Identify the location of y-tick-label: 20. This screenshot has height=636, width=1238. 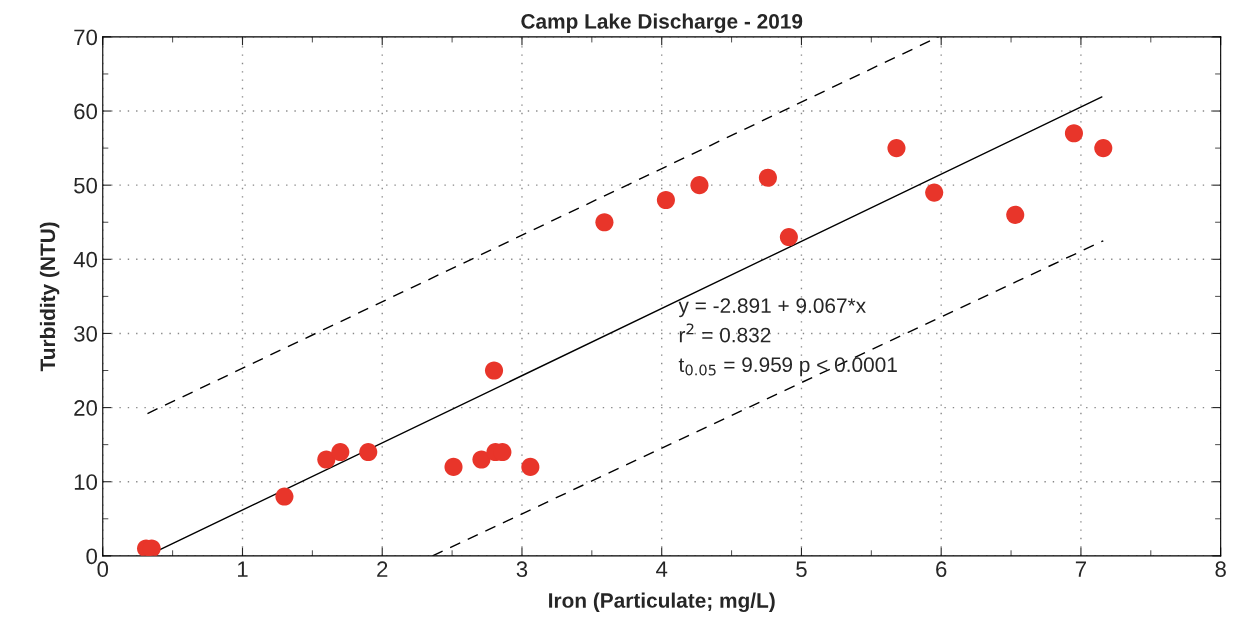
(86, 408).